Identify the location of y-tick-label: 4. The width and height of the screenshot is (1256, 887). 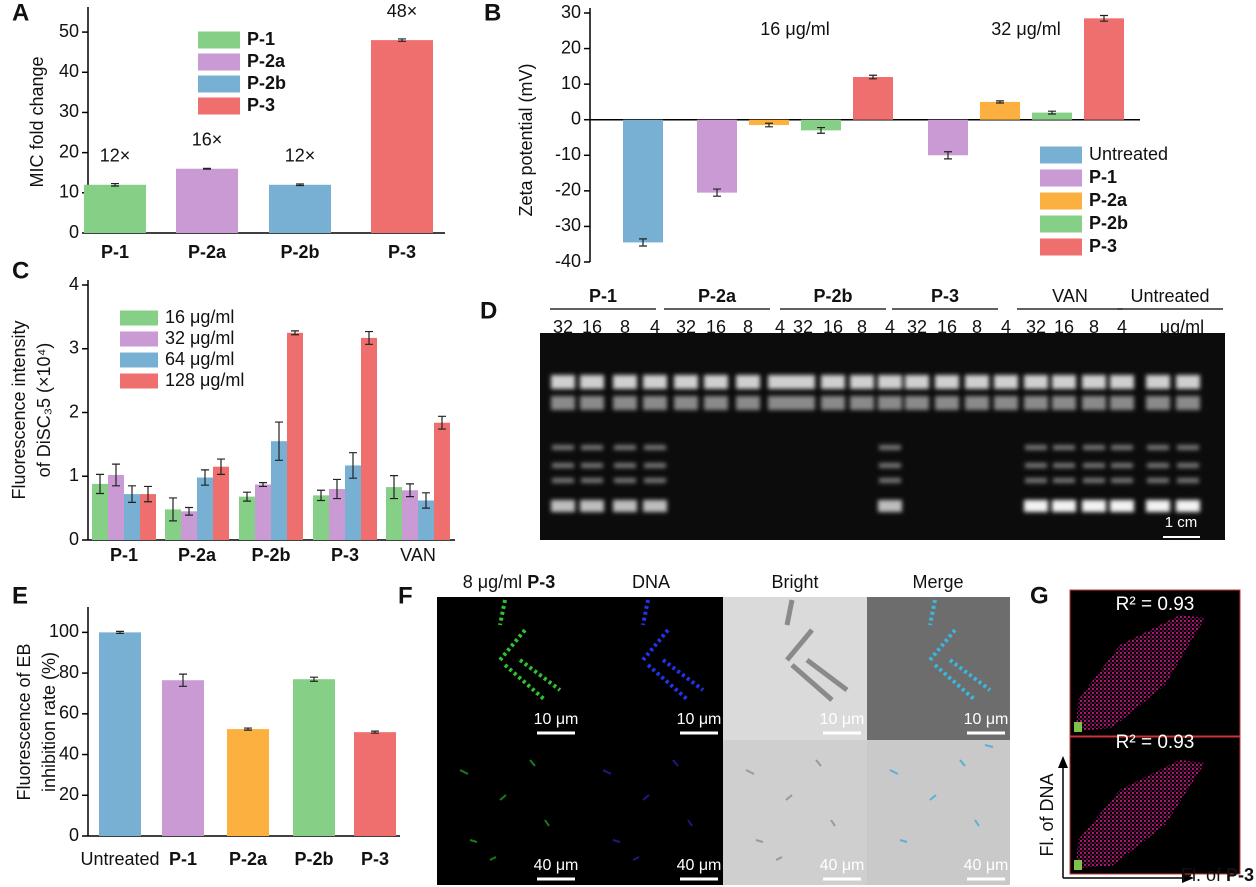
(74, 284).